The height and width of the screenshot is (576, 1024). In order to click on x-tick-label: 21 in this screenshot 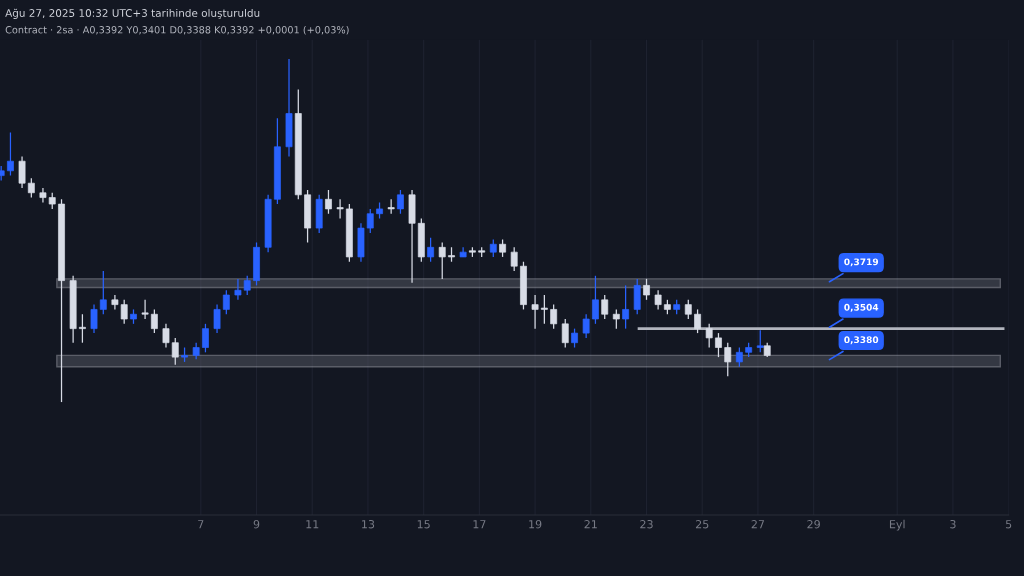, I will do `click(590, 524)`.